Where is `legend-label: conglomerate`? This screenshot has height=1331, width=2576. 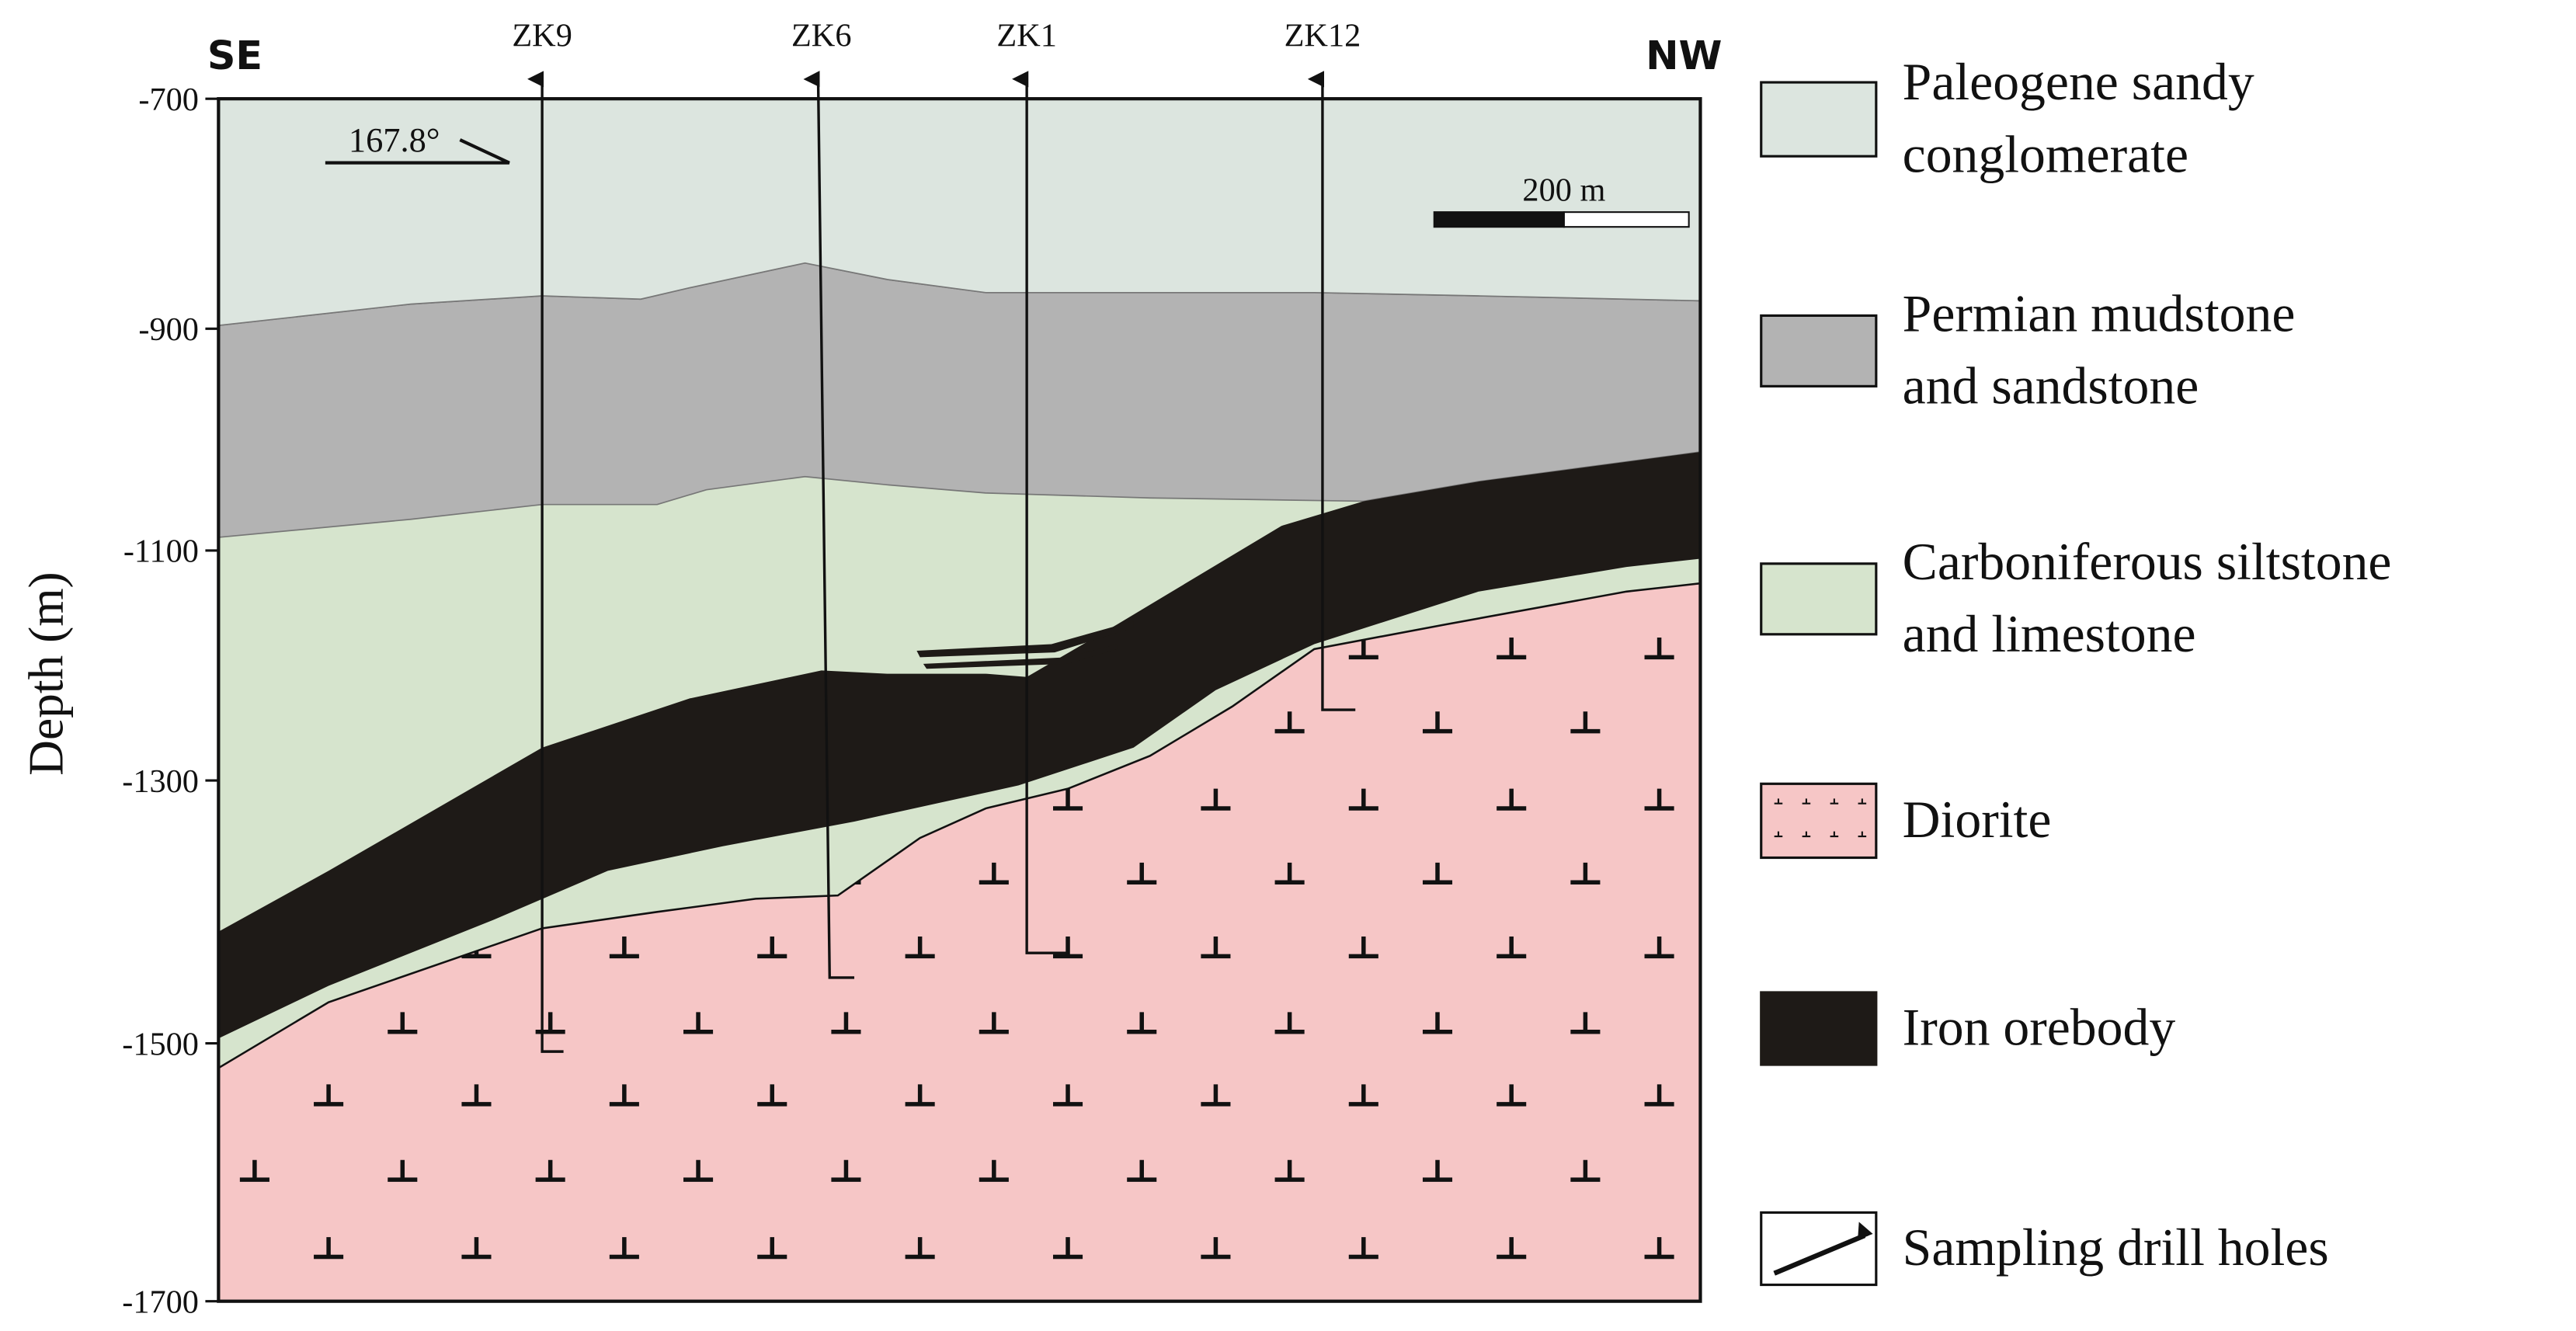
legend-label: conglomerate is located at coordinates (2045, 154).